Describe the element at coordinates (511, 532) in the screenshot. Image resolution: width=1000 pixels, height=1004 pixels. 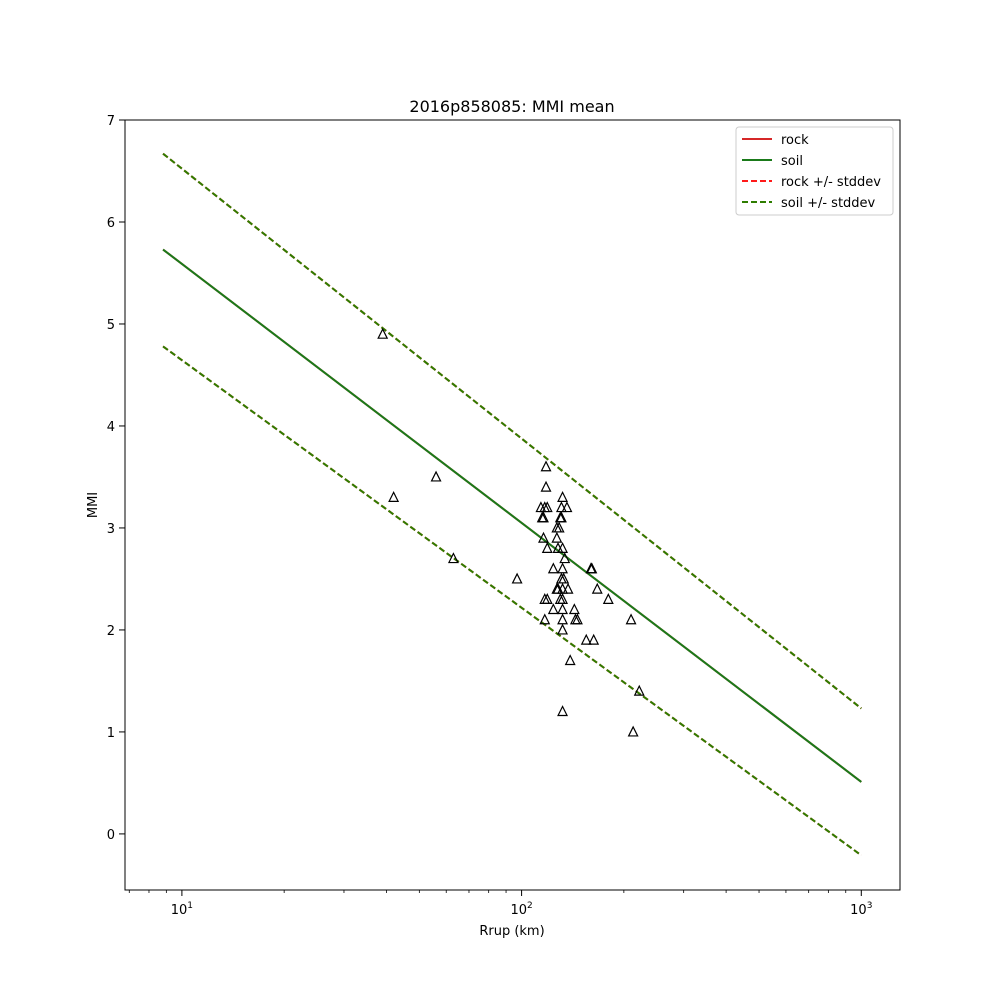
I see `observation-points` at that location.